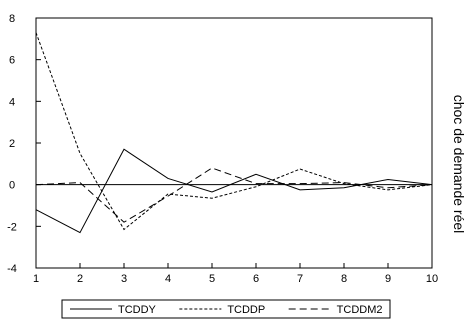 The height and width of the screenshot is (320, 473). What do you see at coordinates (137, 310) in the screenshot?
I see `legend-label-tcddy: TCDDY` at bounding box center [137, 310].